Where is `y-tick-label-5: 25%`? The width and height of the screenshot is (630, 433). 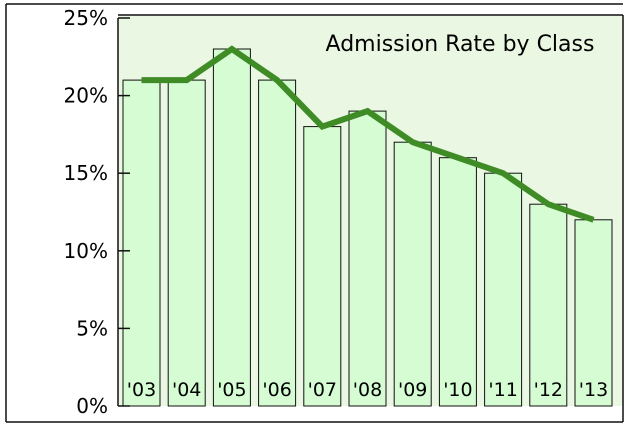
y-tick-label-5: 25% is located at coordinates (86, 18).